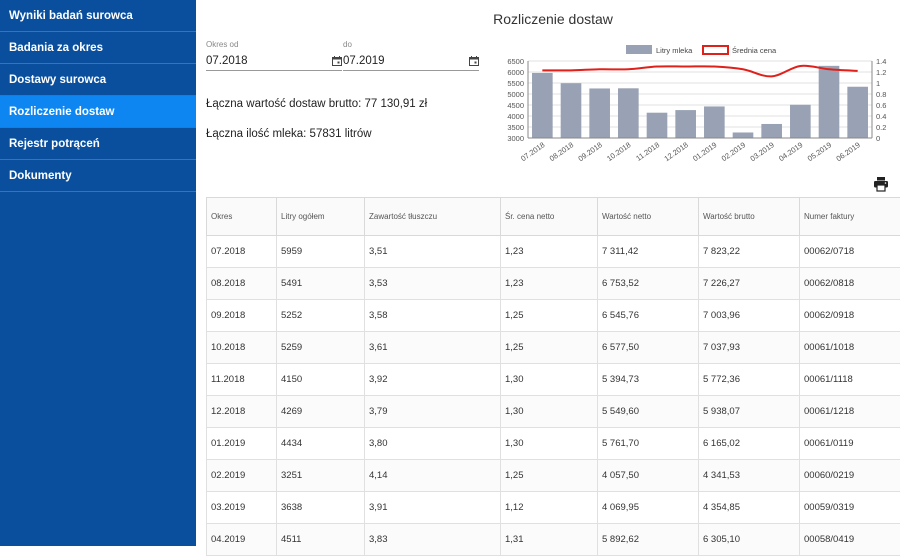 The height and width of the screenshot is (556, 900). Describe the element at coordinates (648, 508) in the screenshot. I see `table-cell-wartosc-netto: 4 069,95` at that location.